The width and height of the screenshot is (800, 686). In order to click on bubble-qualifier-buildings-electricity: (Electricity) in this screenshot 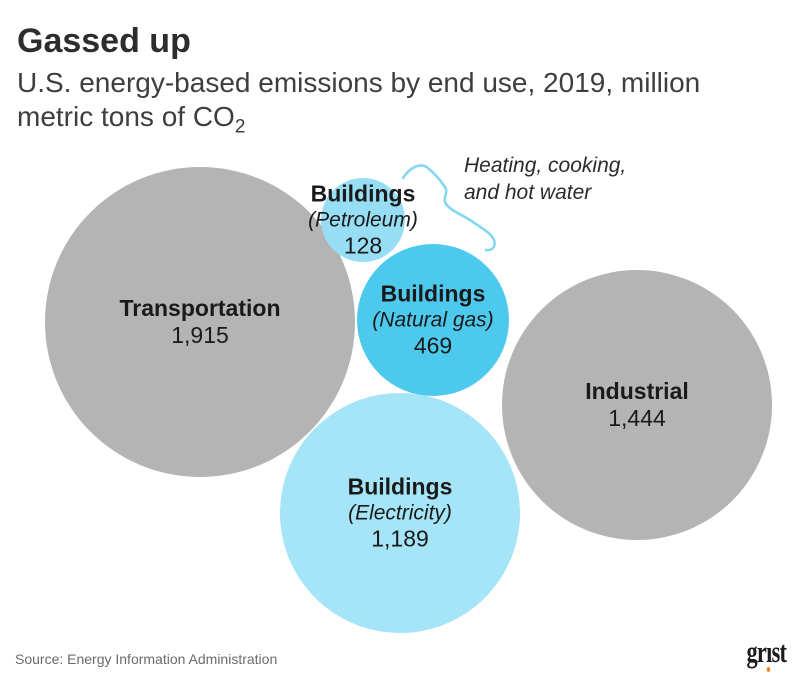, I will do `click(400, 513)`.